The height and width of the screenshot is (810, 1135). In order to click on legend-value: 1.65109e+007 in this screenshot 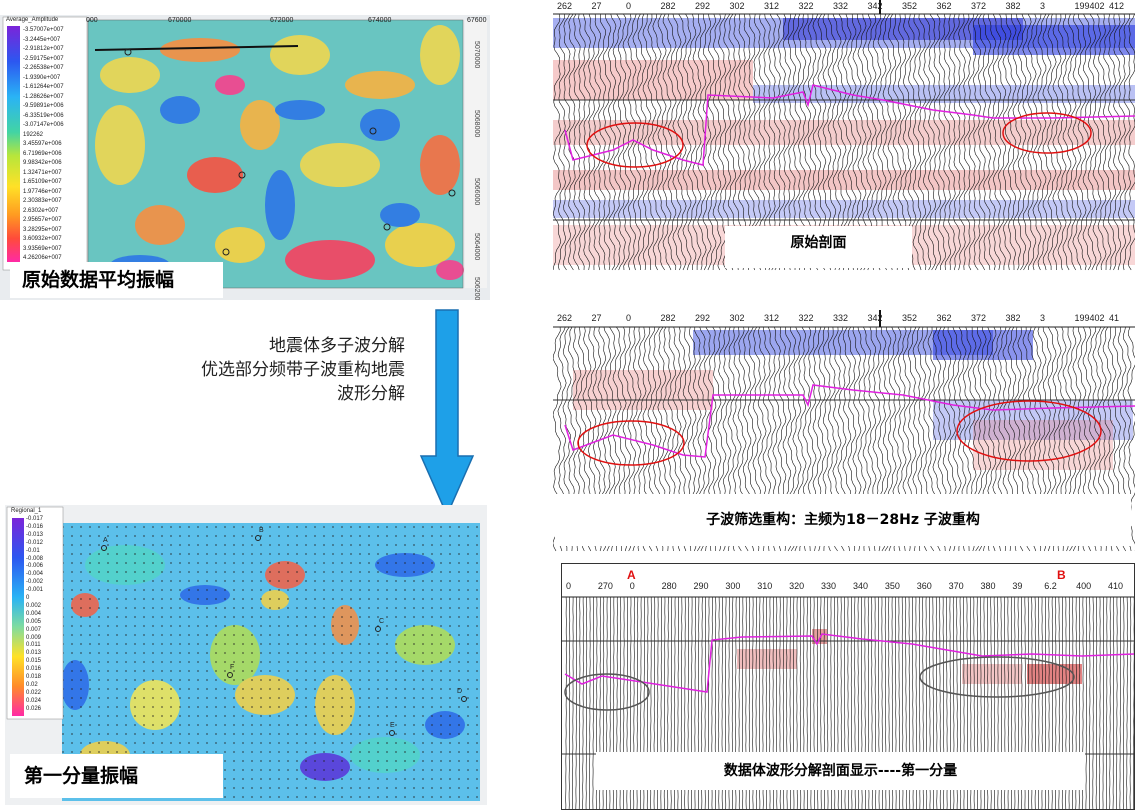, I will do `click(42, 182)`.